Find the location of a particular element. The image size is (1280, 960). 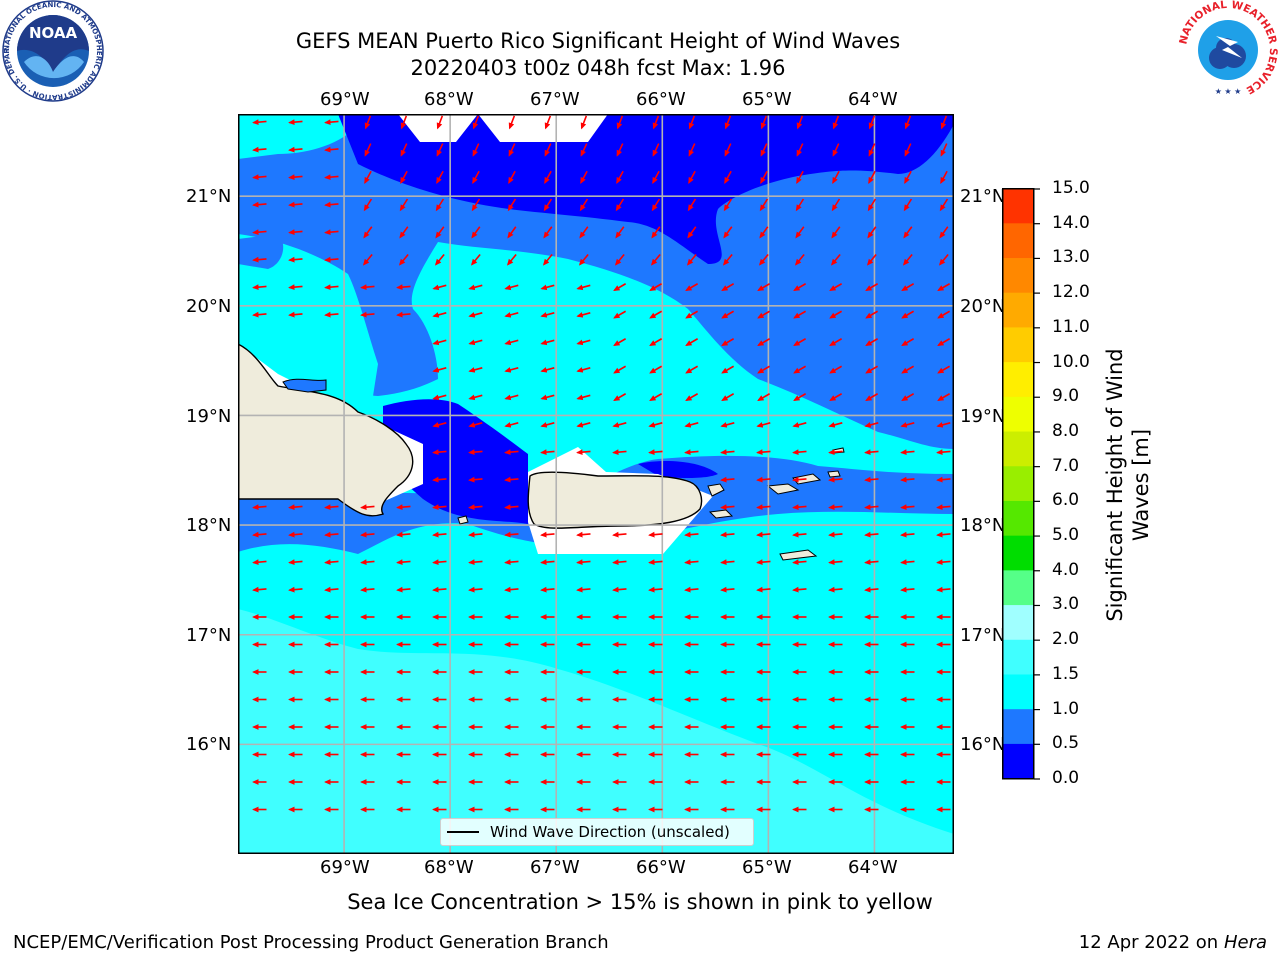

colorbar-tick-label: 6.0 is located at coordinates (1066, 500).